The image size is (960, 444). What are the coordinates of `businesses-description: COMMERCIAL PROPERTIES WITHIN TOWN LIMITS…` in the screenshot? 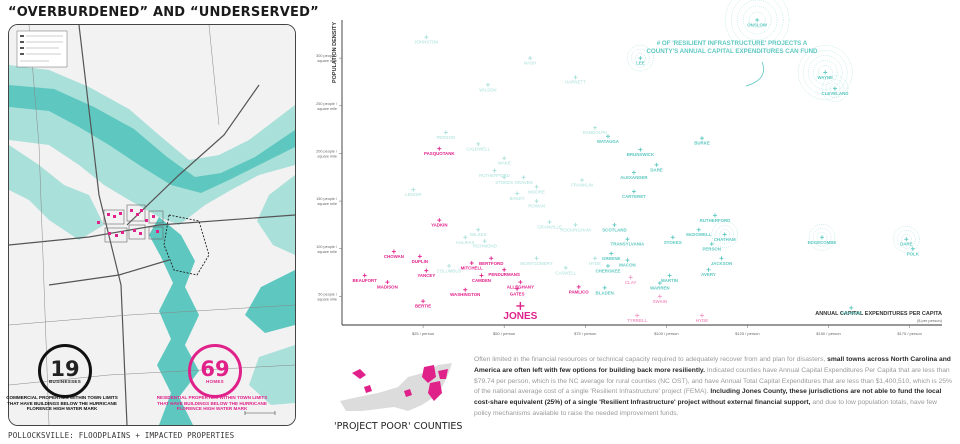 It's located at (62, 403).